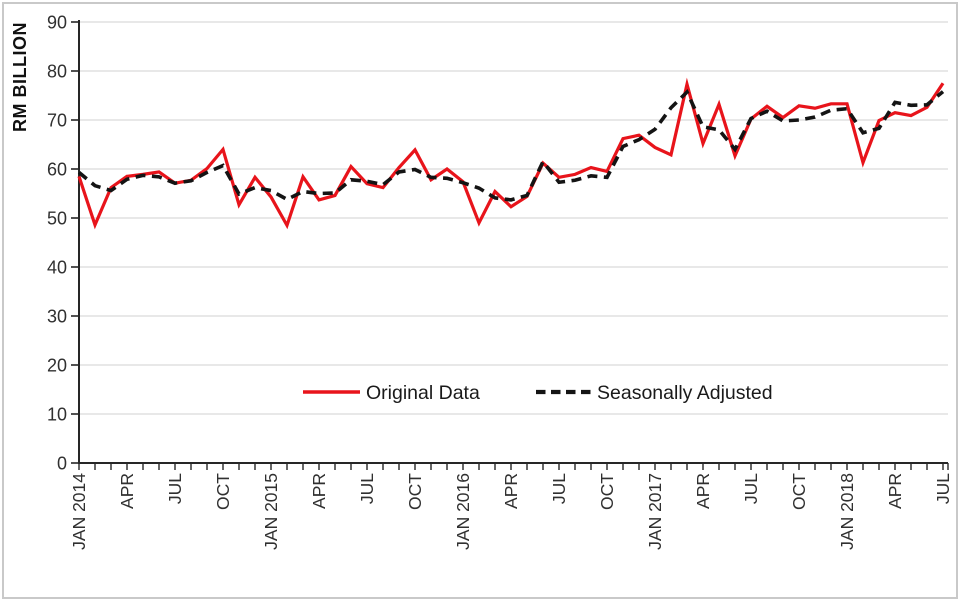 The width and height of the screenshot is (960, 601). What do you see at coordinates (271, 511) in the screenshot?
I see `x-tick-label: JAN 2015` at bounding box center [271, 511].